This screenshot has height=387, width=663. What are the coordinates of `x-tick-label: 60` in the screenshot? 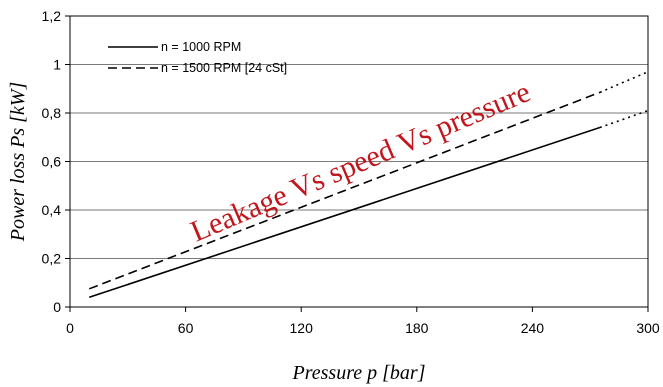 It's located at (186, 328).